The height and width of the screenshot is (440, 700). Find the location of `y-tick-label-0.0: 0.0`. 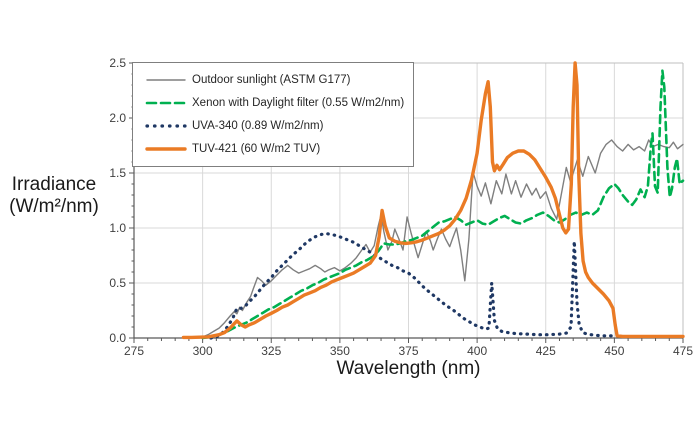

y-tick-label-0.0: 0.0 is located at coordinates (117, 338).